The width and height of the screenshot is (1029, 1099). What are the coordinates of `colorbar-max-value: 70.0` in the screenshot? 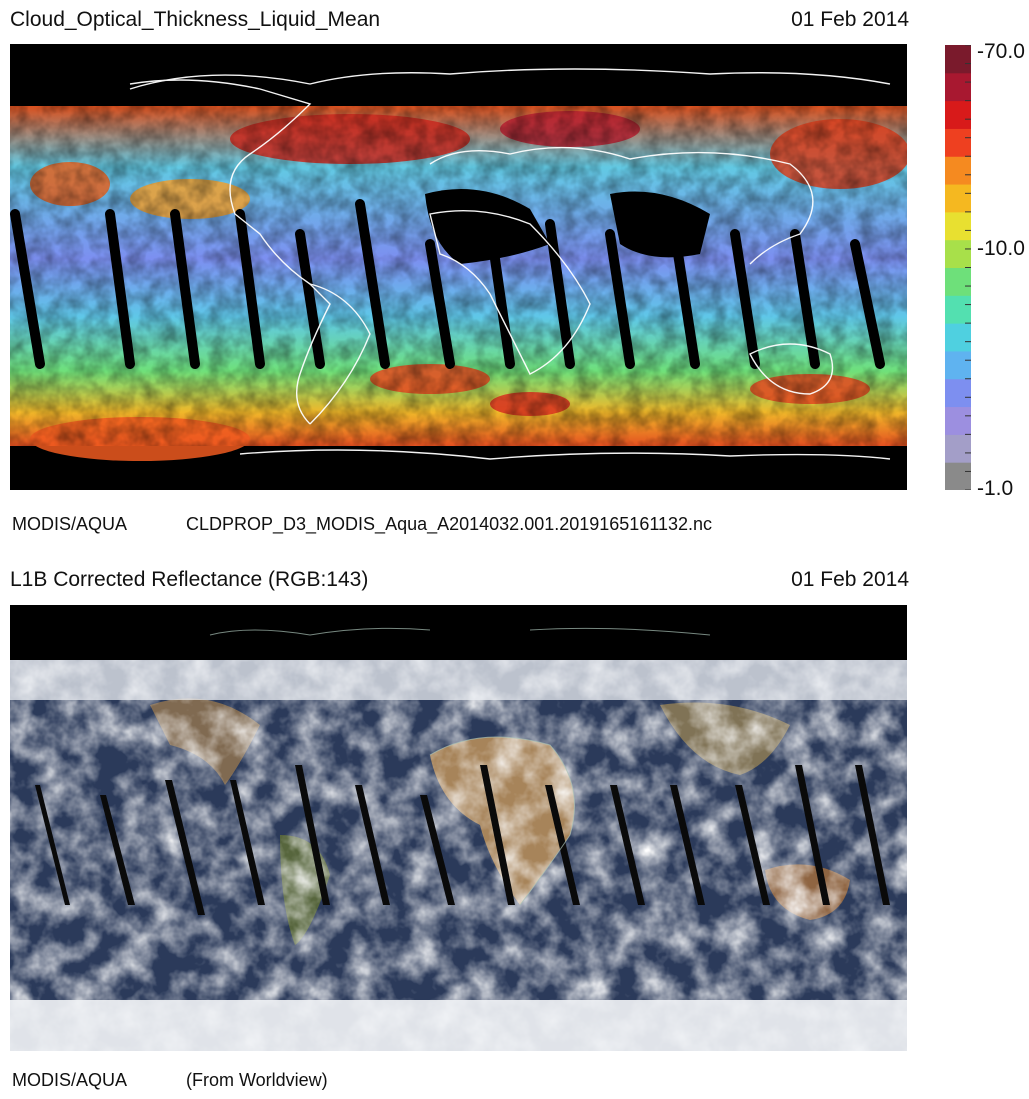 It's located at (1004, 51).